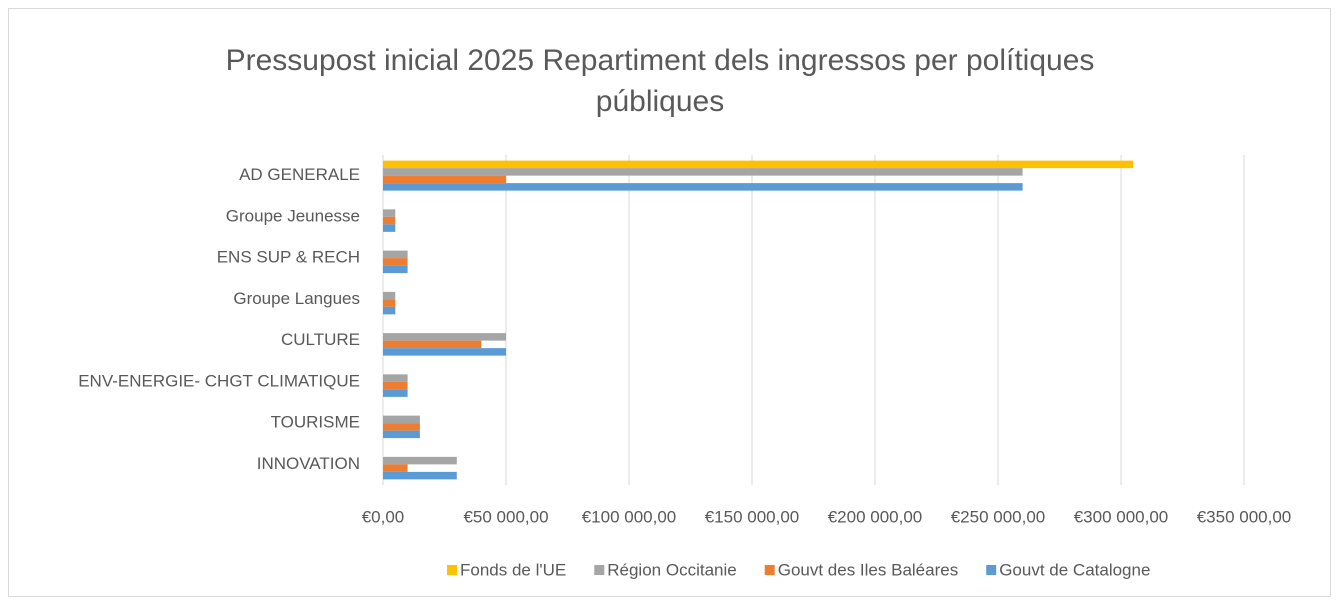 This screenshot has width=1339, height=605. I want to click on x-tick-label: €0,00, so click(383, 516).